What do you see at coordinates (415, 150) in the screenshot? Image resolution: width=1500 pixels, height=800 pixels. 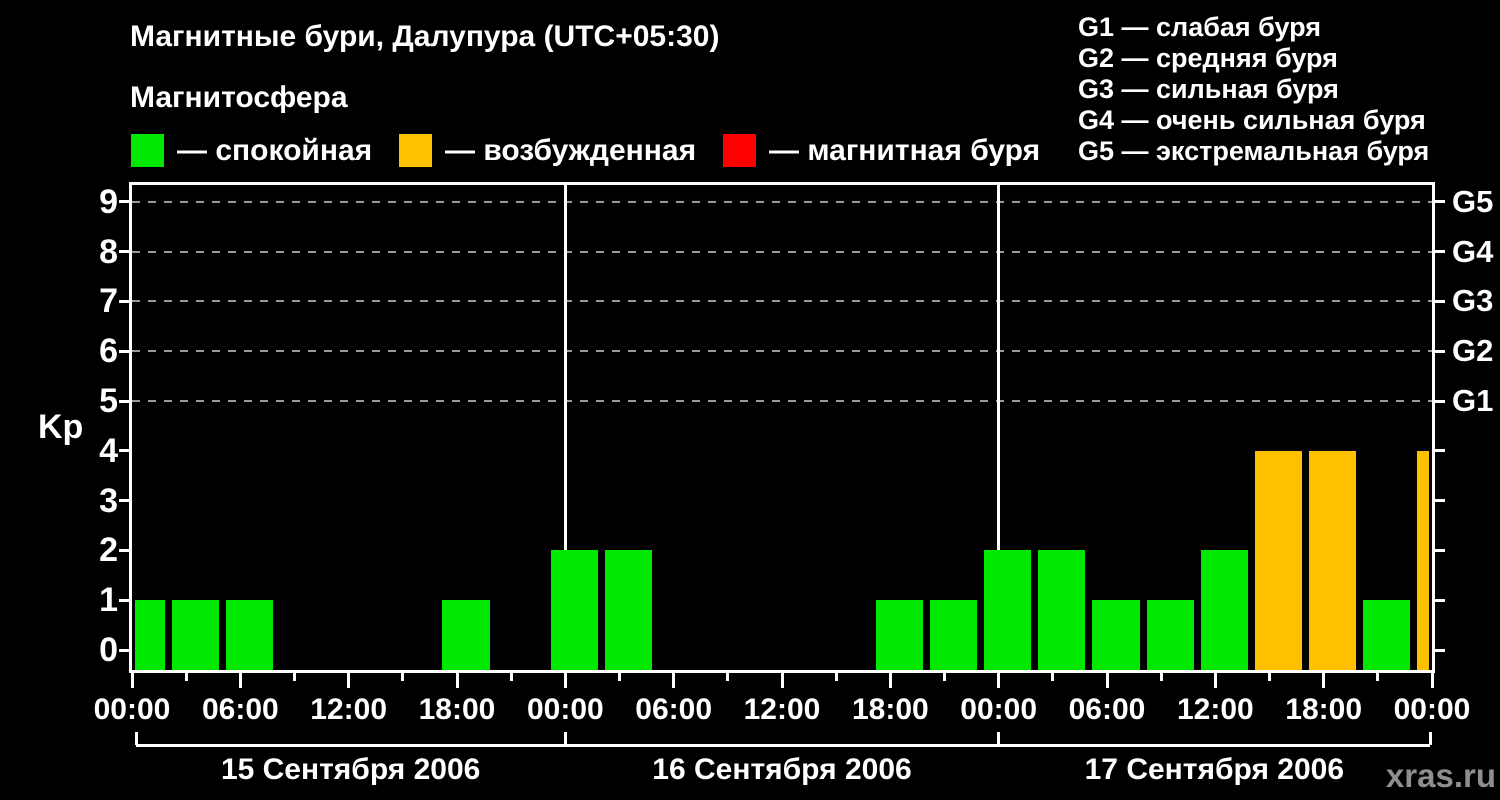 I see `active-color-swatch` at bounding box center [415, 150].